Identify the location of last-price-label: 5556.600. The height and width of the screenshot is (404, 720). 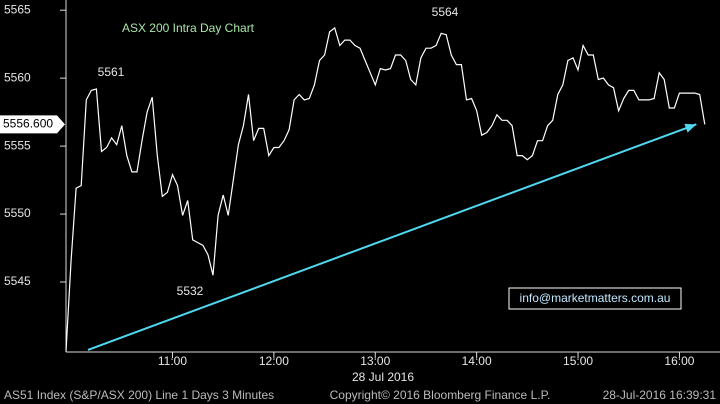
(28, 124).